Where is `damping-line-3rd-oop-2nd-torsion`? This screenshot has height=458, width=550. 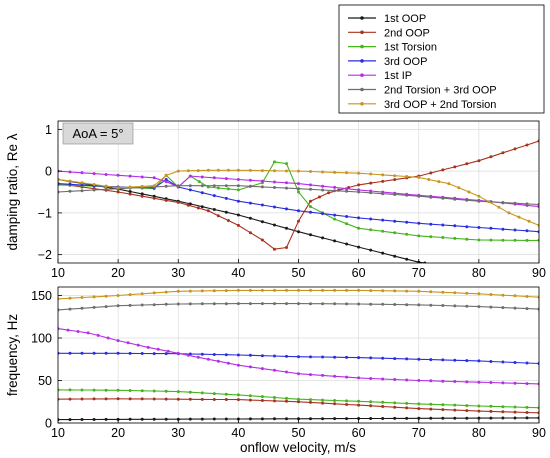 damping-line-3rd-oop-2nd-torsion is located at coordinates (298, 197).